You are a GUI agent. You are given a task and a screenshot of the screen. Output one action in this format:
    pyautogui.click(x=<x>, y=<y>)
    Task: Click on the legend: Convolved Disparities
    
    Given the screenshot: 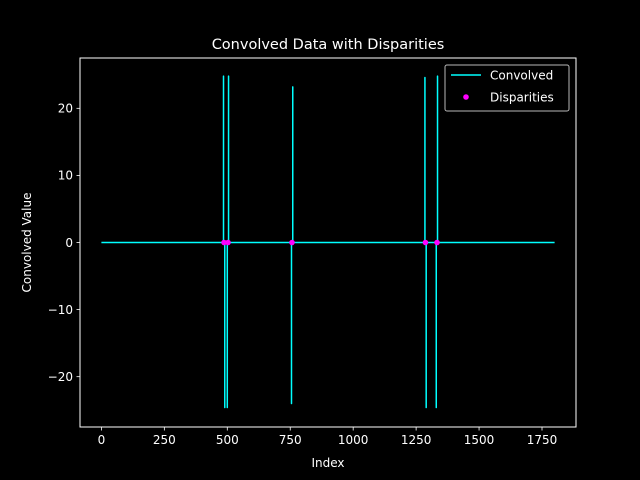 What is the action you would take?
    pyautogui.click(x=507, y=88)
    